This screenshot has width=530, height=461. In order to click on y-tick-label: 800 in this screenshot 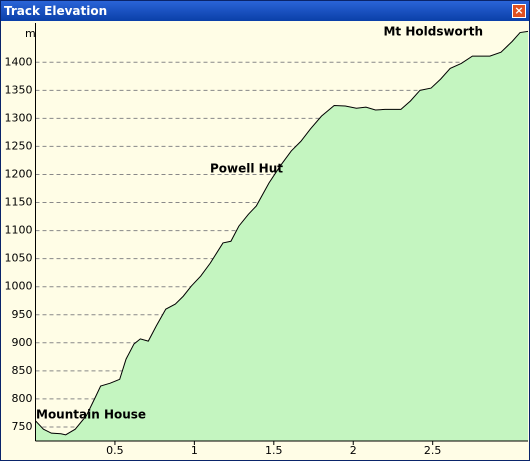, I will do `click(22, 398)`.